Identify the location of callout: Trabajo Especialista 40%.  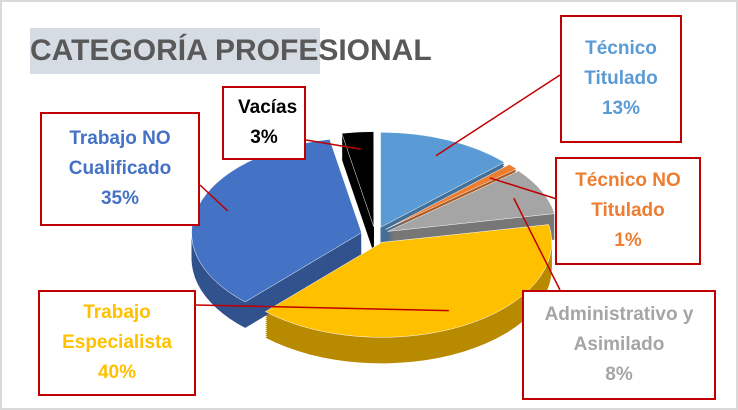
(117, 343).